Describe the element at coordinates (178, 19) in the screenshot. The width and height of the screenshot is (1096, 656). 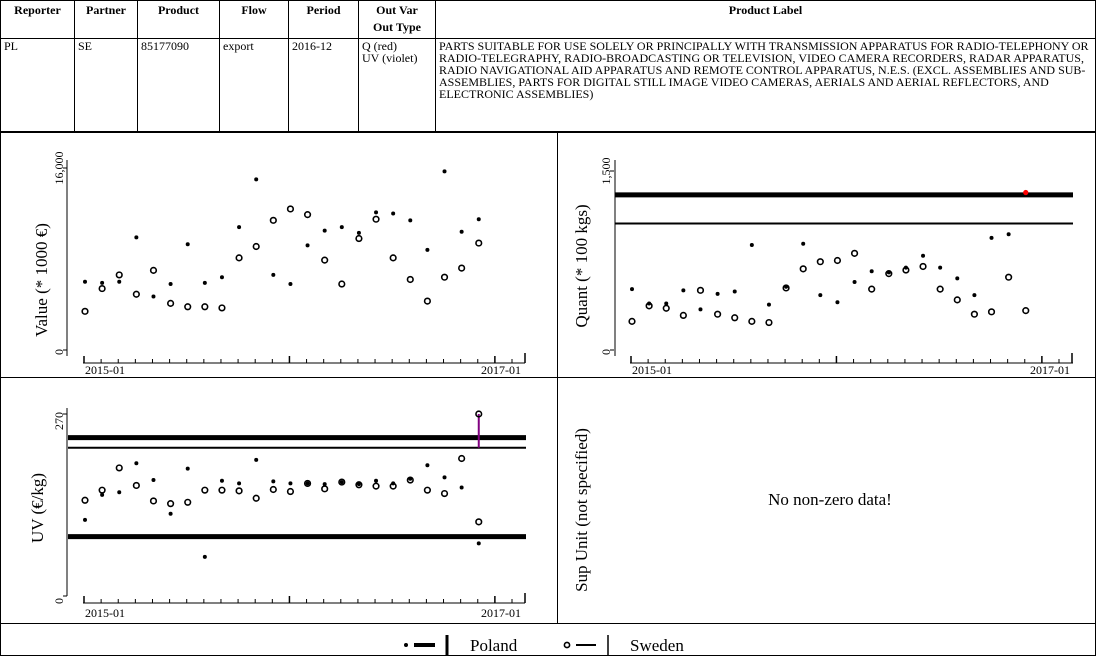
I see `col-product: Product` at that location.